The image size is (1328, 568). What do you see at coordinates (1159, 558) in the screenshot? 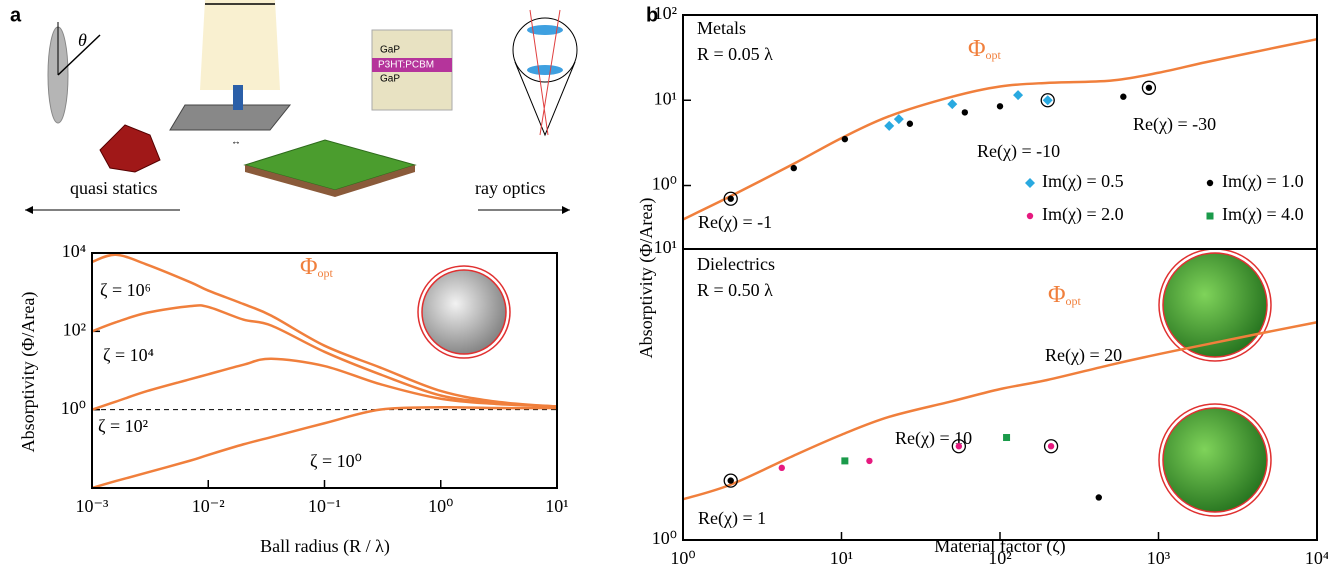
I see `x-tick-label: 10³` at bounding box center [1159, 558].